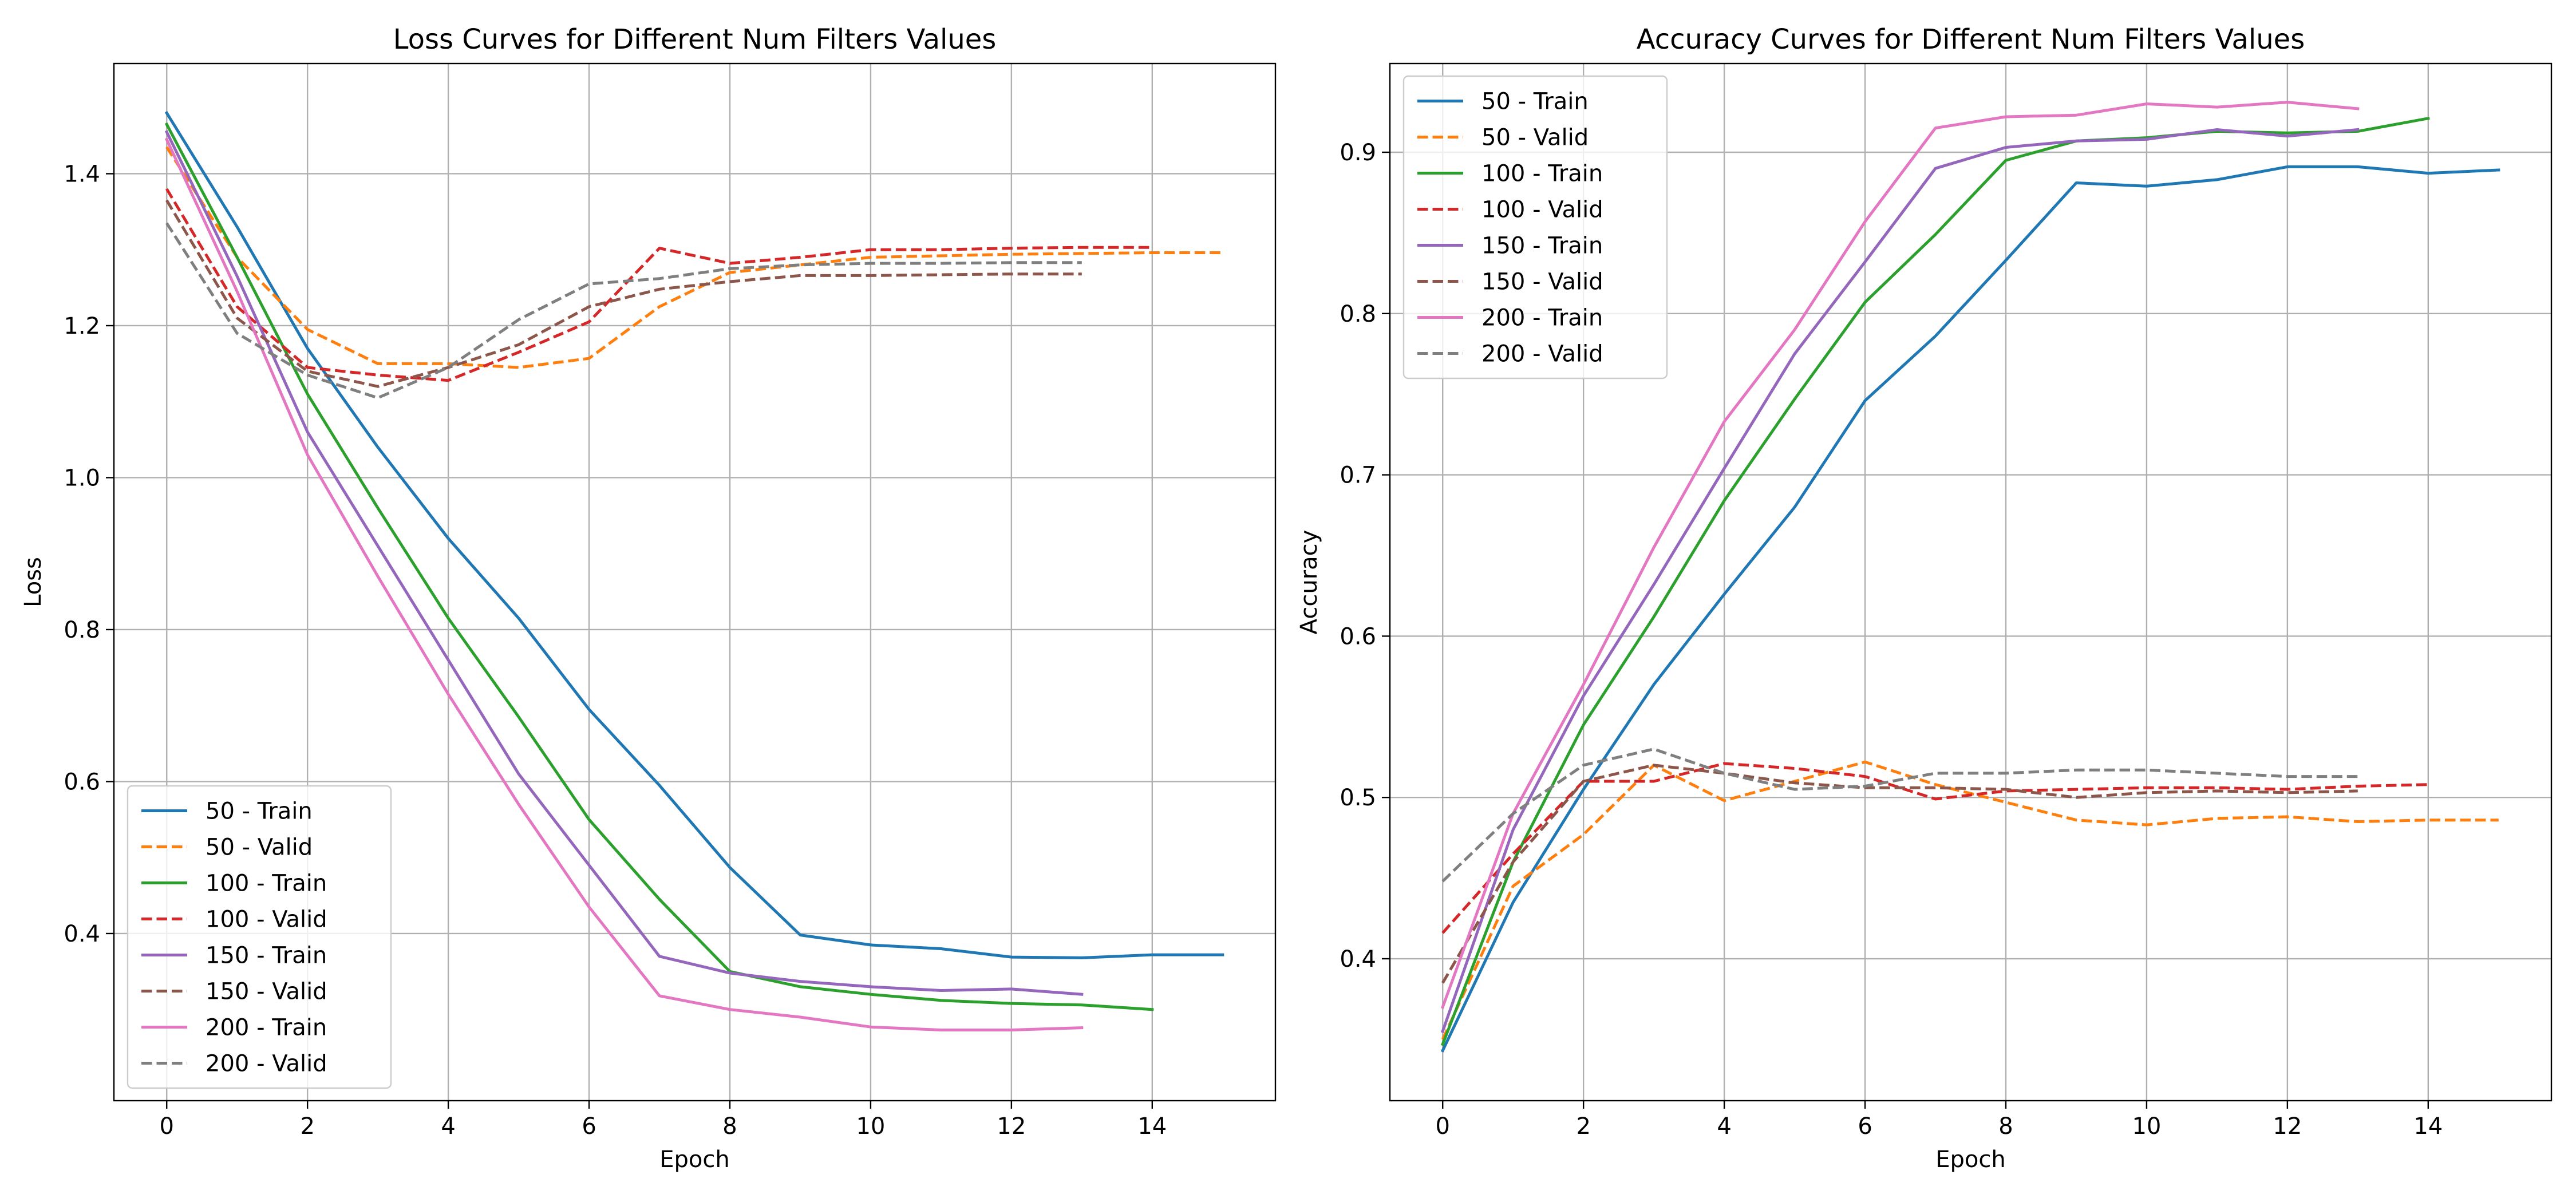 The image size is (2576, 1202). What do you see at coordinates (1358, 314) in the screenshot?
I see `accuracy-y-tick-label: 0.8` at bounding box center [1358, 314].